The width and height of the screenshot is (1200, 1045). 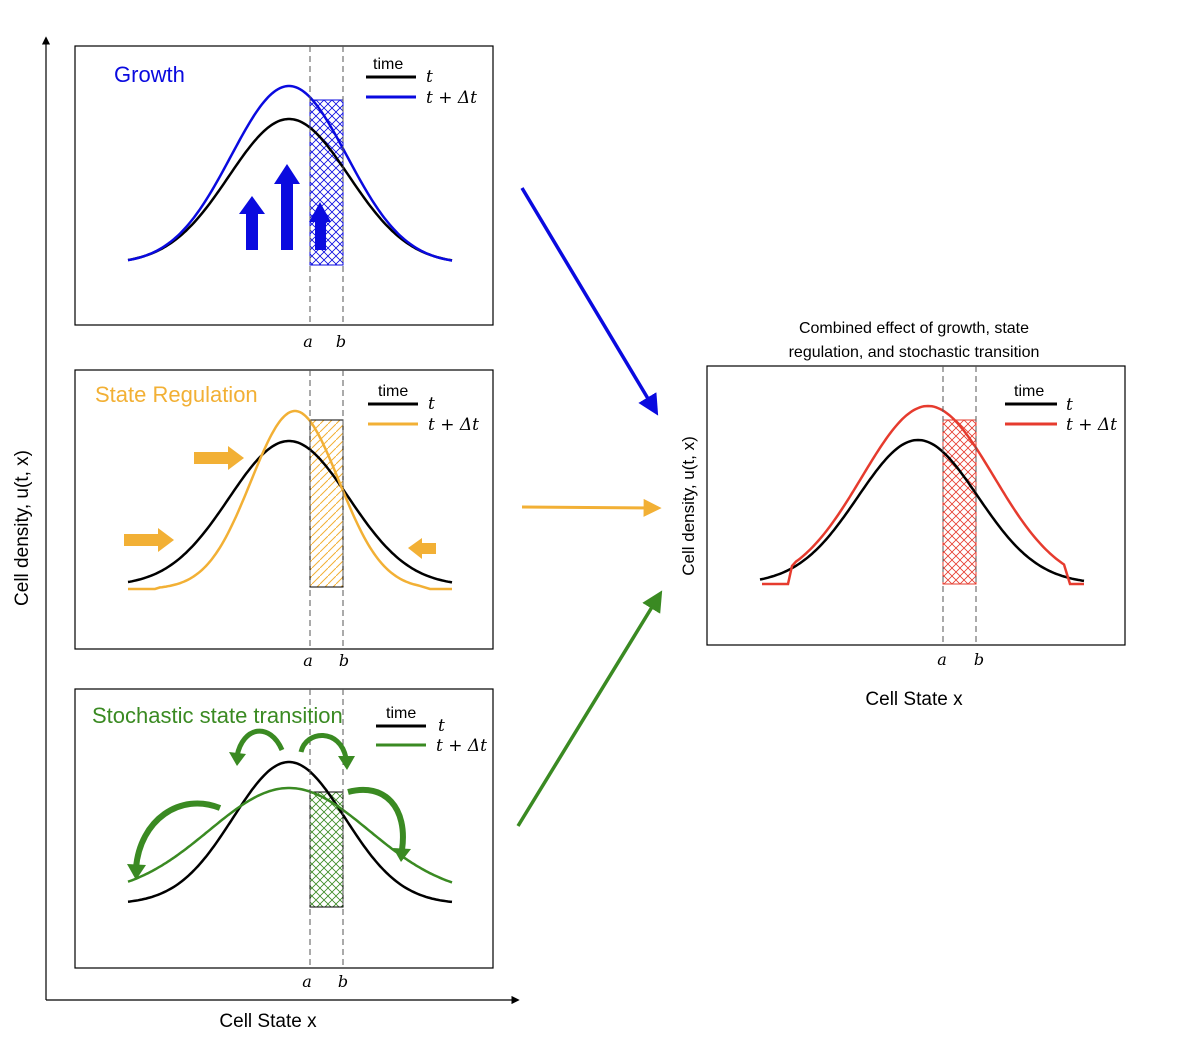 I want to click on global-x-label: Cell State x, so click(x=268, y=1021).